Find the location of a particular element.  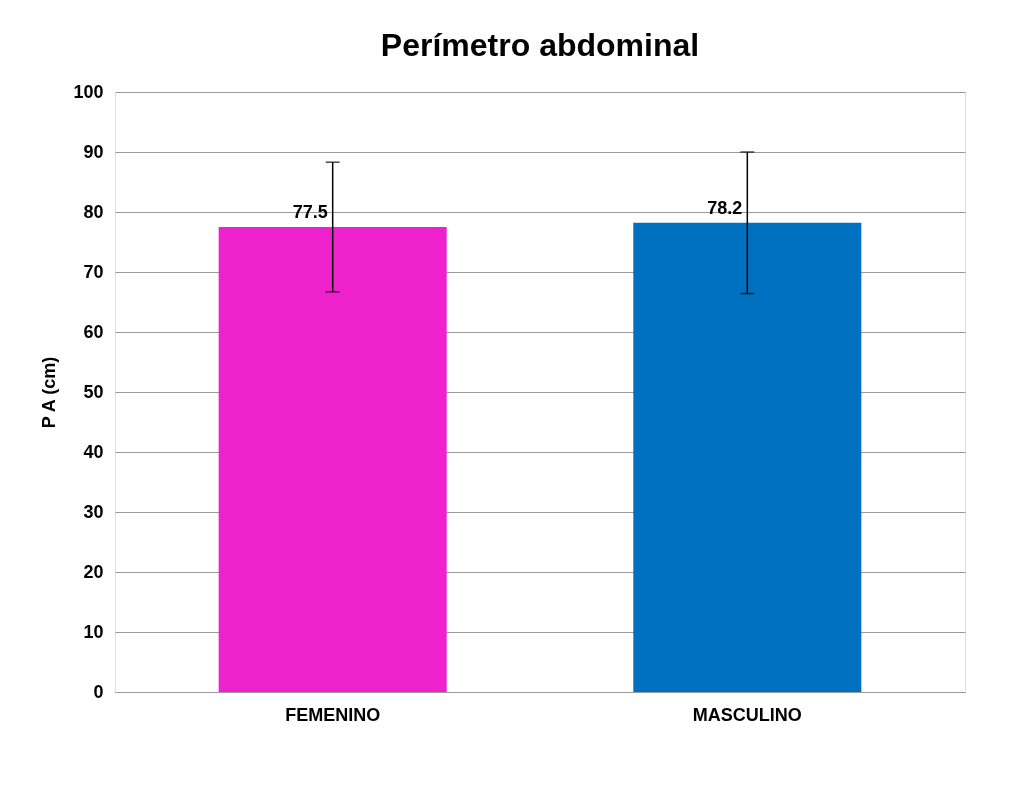

y-tick-label: 0 is located at coordinates (98, 691).